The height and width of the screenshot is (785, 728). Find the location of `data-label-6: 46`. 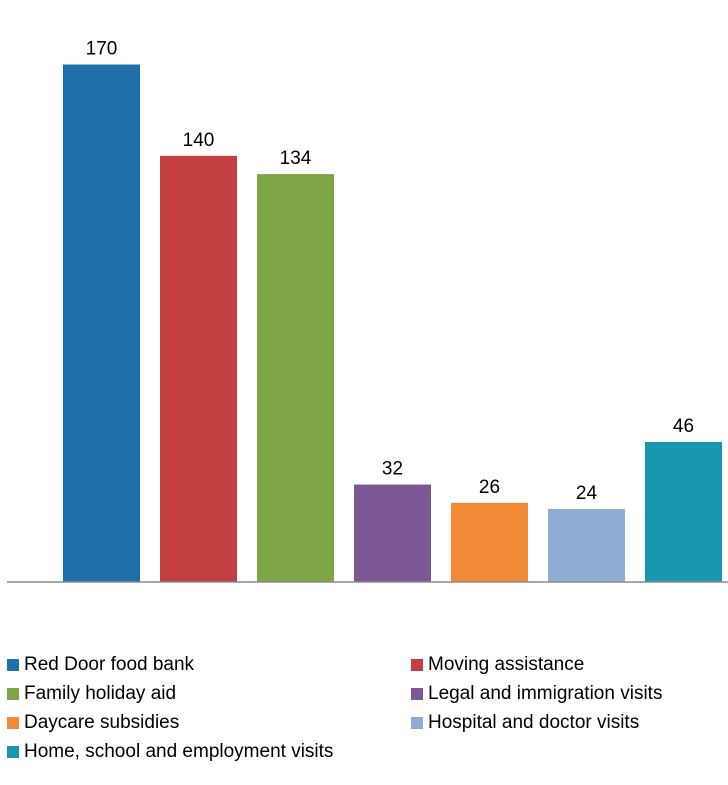

data-label-6: 46 is located at coordinates (683, 426).